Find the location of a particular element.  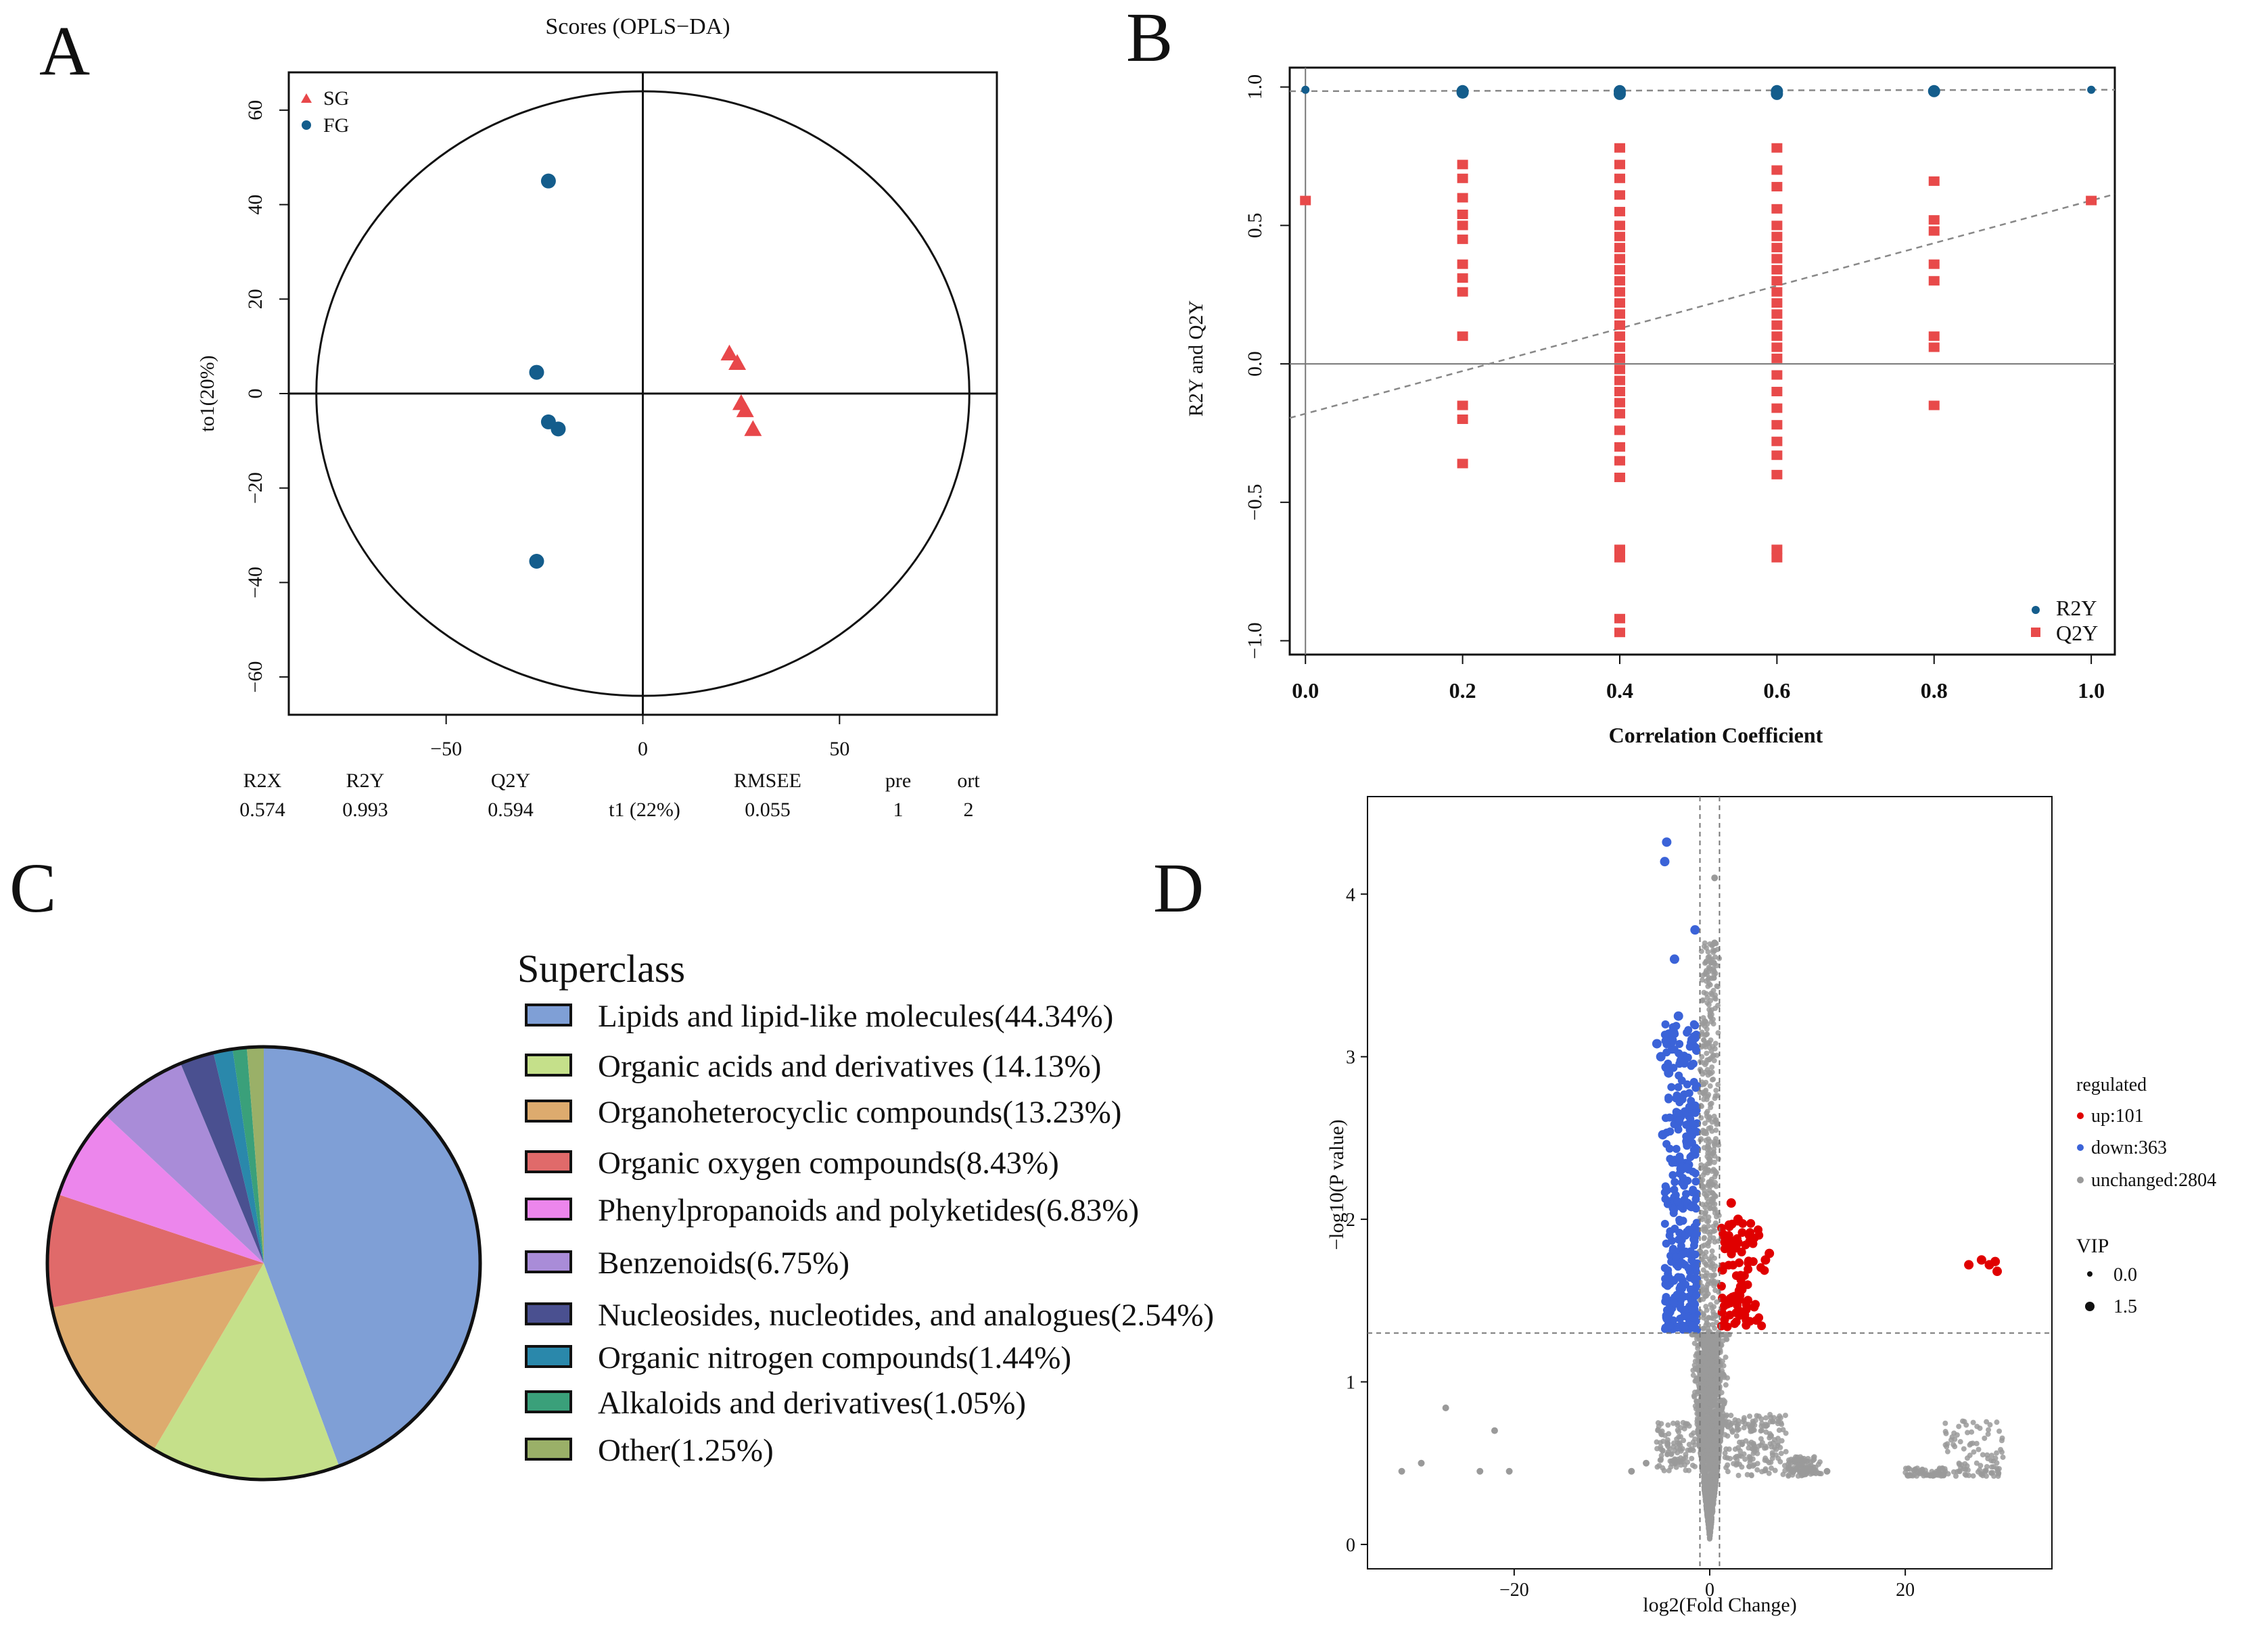

chart-a-zero-lines is located at coordinates (643, 393).